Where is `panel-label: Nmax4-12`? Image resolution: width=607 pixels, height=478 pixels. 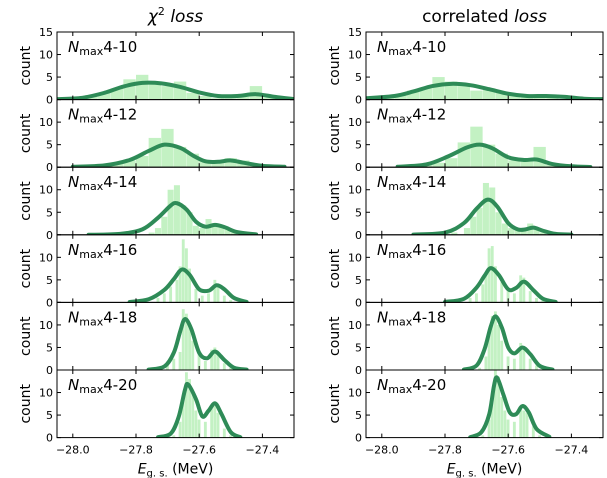 panel-label: Nmax4-12 is located at coordinates (102, 116).